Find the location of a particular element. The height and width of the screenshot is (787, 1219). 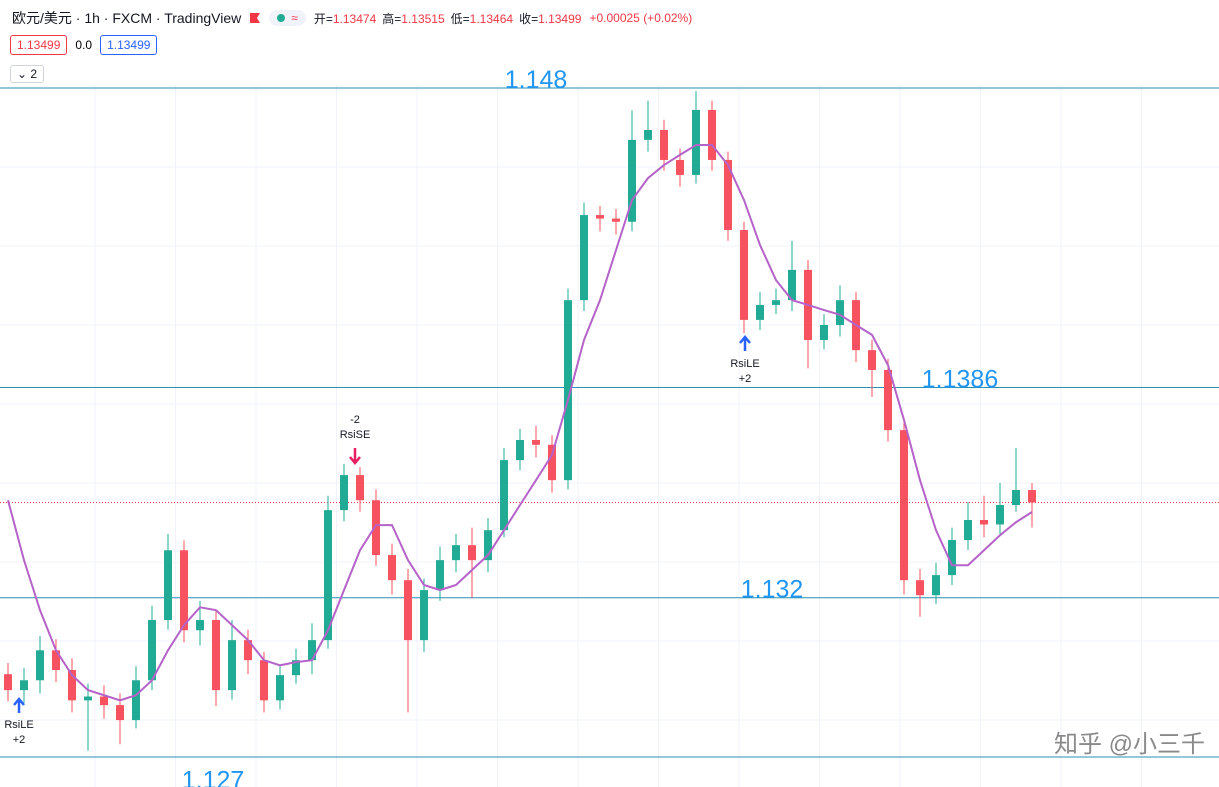

level-label: 1.148 is located at coordinates (536, 80).